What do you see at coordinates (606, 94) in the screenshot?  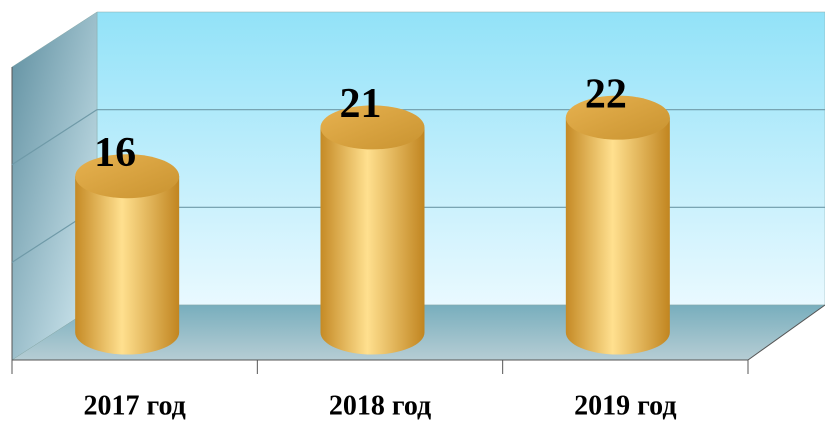 I see `value-label: 22` at bounding box center [606, 94].